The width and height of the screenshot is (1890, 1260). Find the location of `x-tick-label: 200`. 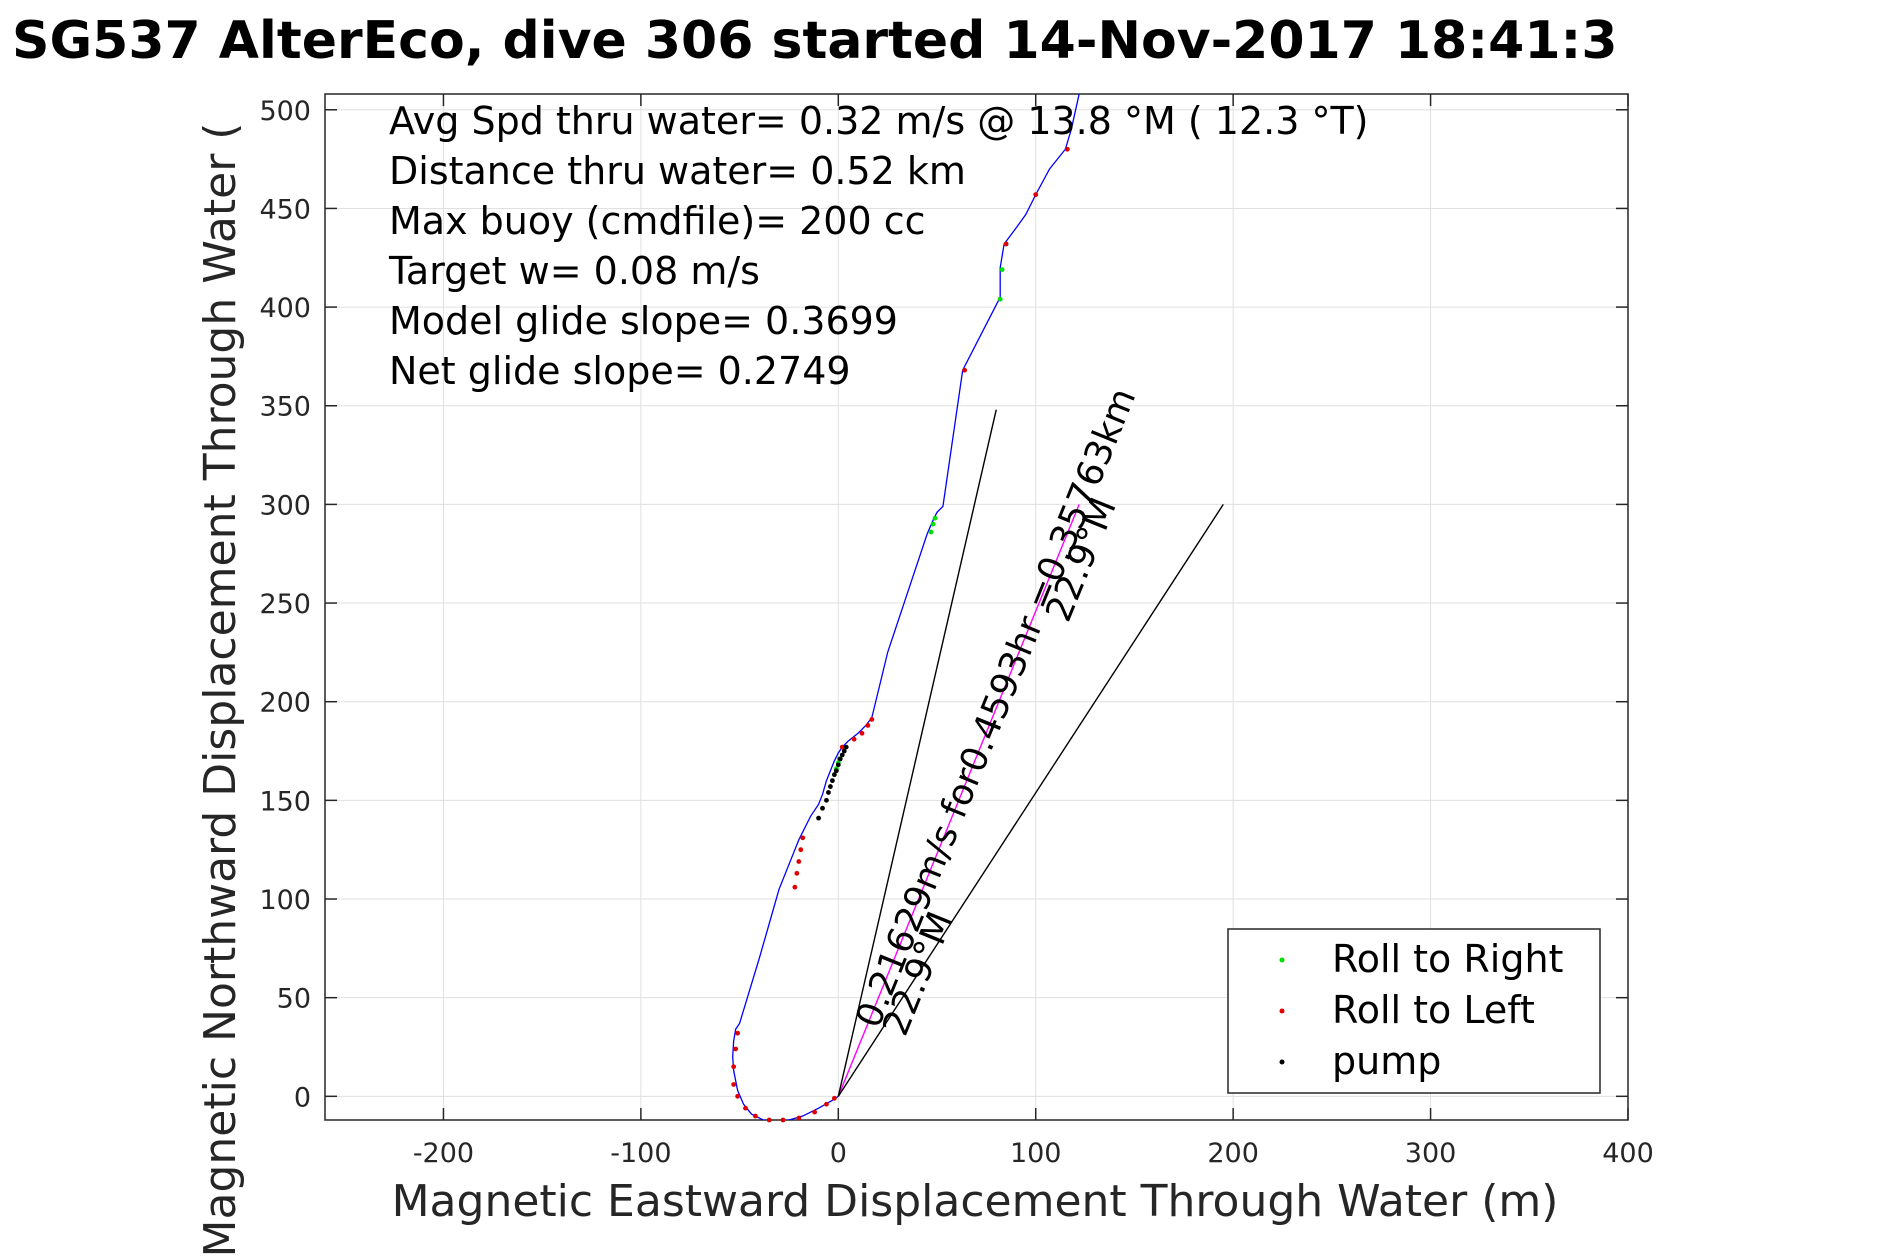

x-tick-label: 200 is located at coordinates (1233, 1153).